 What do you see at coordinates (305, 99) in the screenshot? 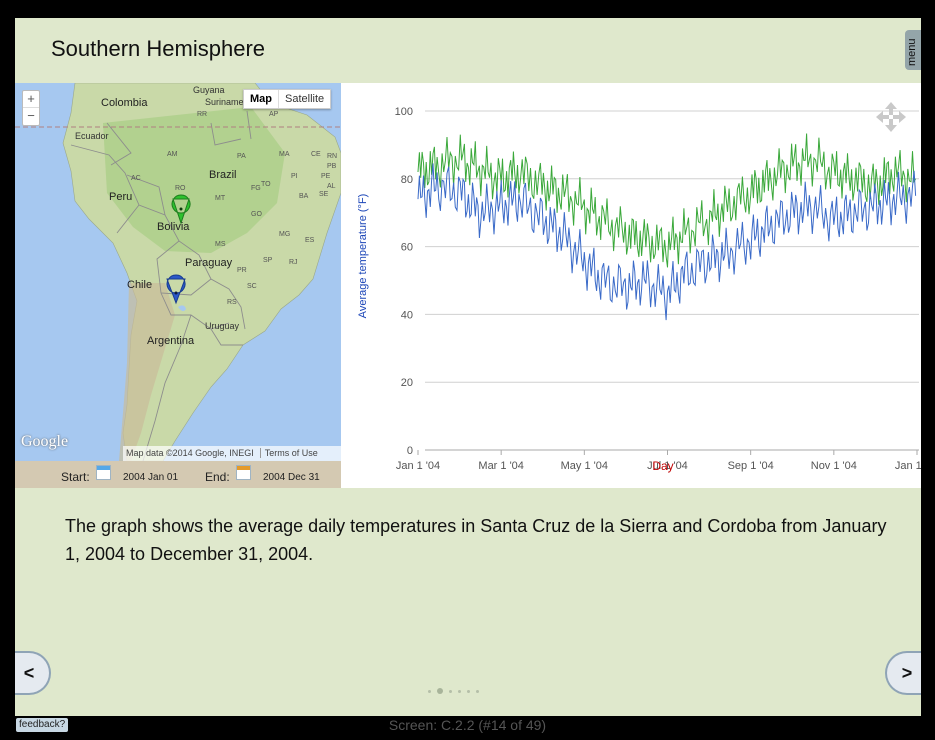
I see `map-type-satellite-button: Satellite` at bounding box center [305, 99].